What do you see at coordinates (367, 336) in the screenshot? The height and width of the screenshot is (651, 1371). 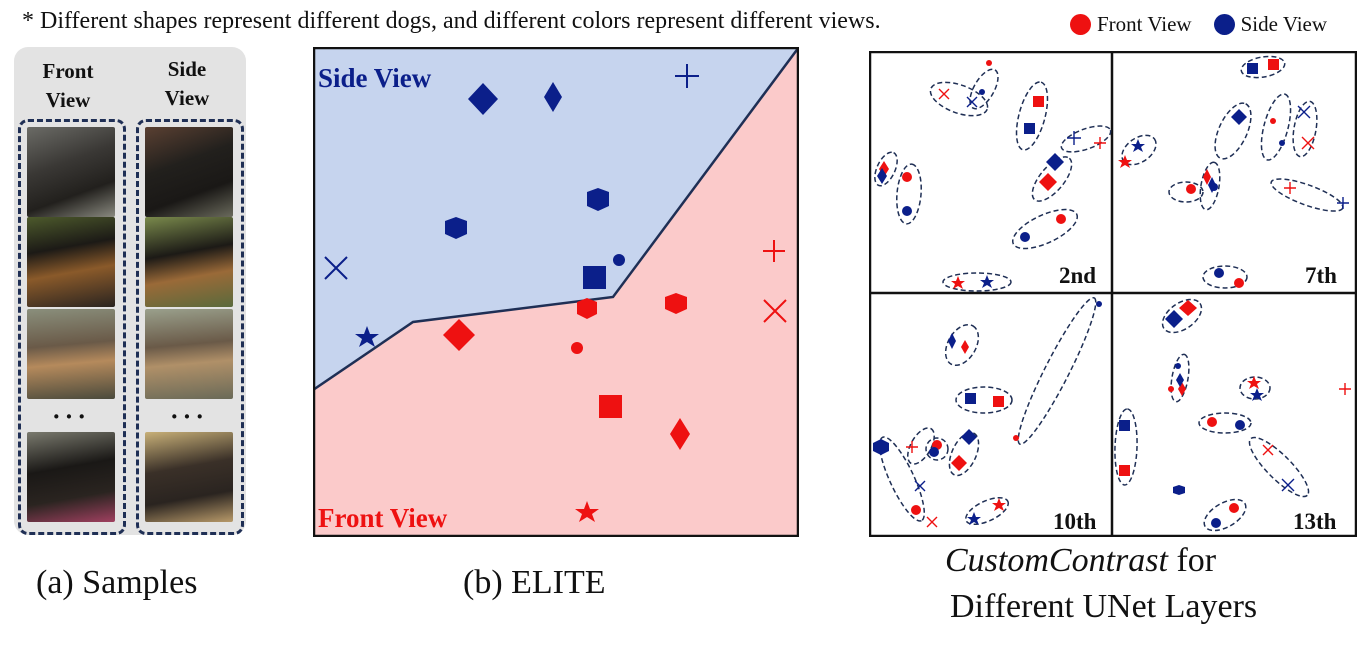 I see `side-star-point` at bounding box center [367, 336].